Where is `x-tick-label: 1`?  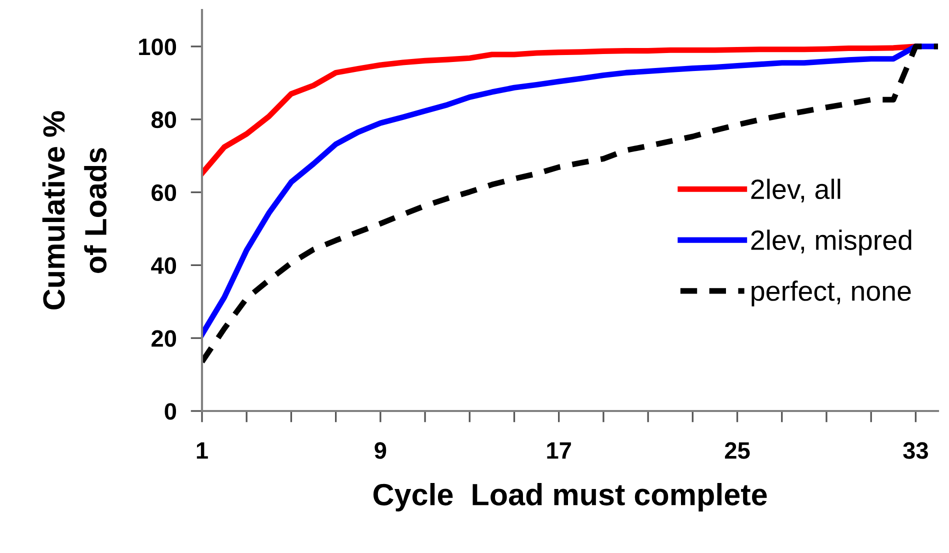
x-tick-label: 1 is located at coordinates (202, 450).